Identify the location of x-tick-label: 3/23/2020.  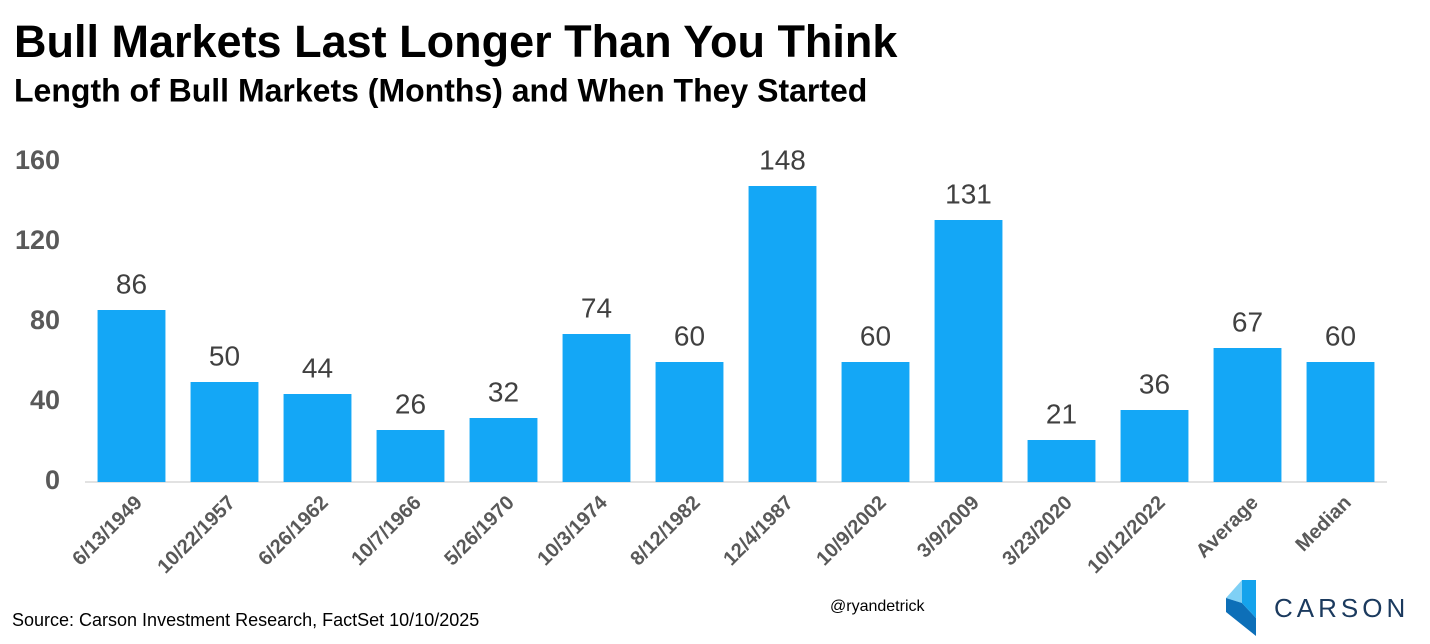
(1037, 531).